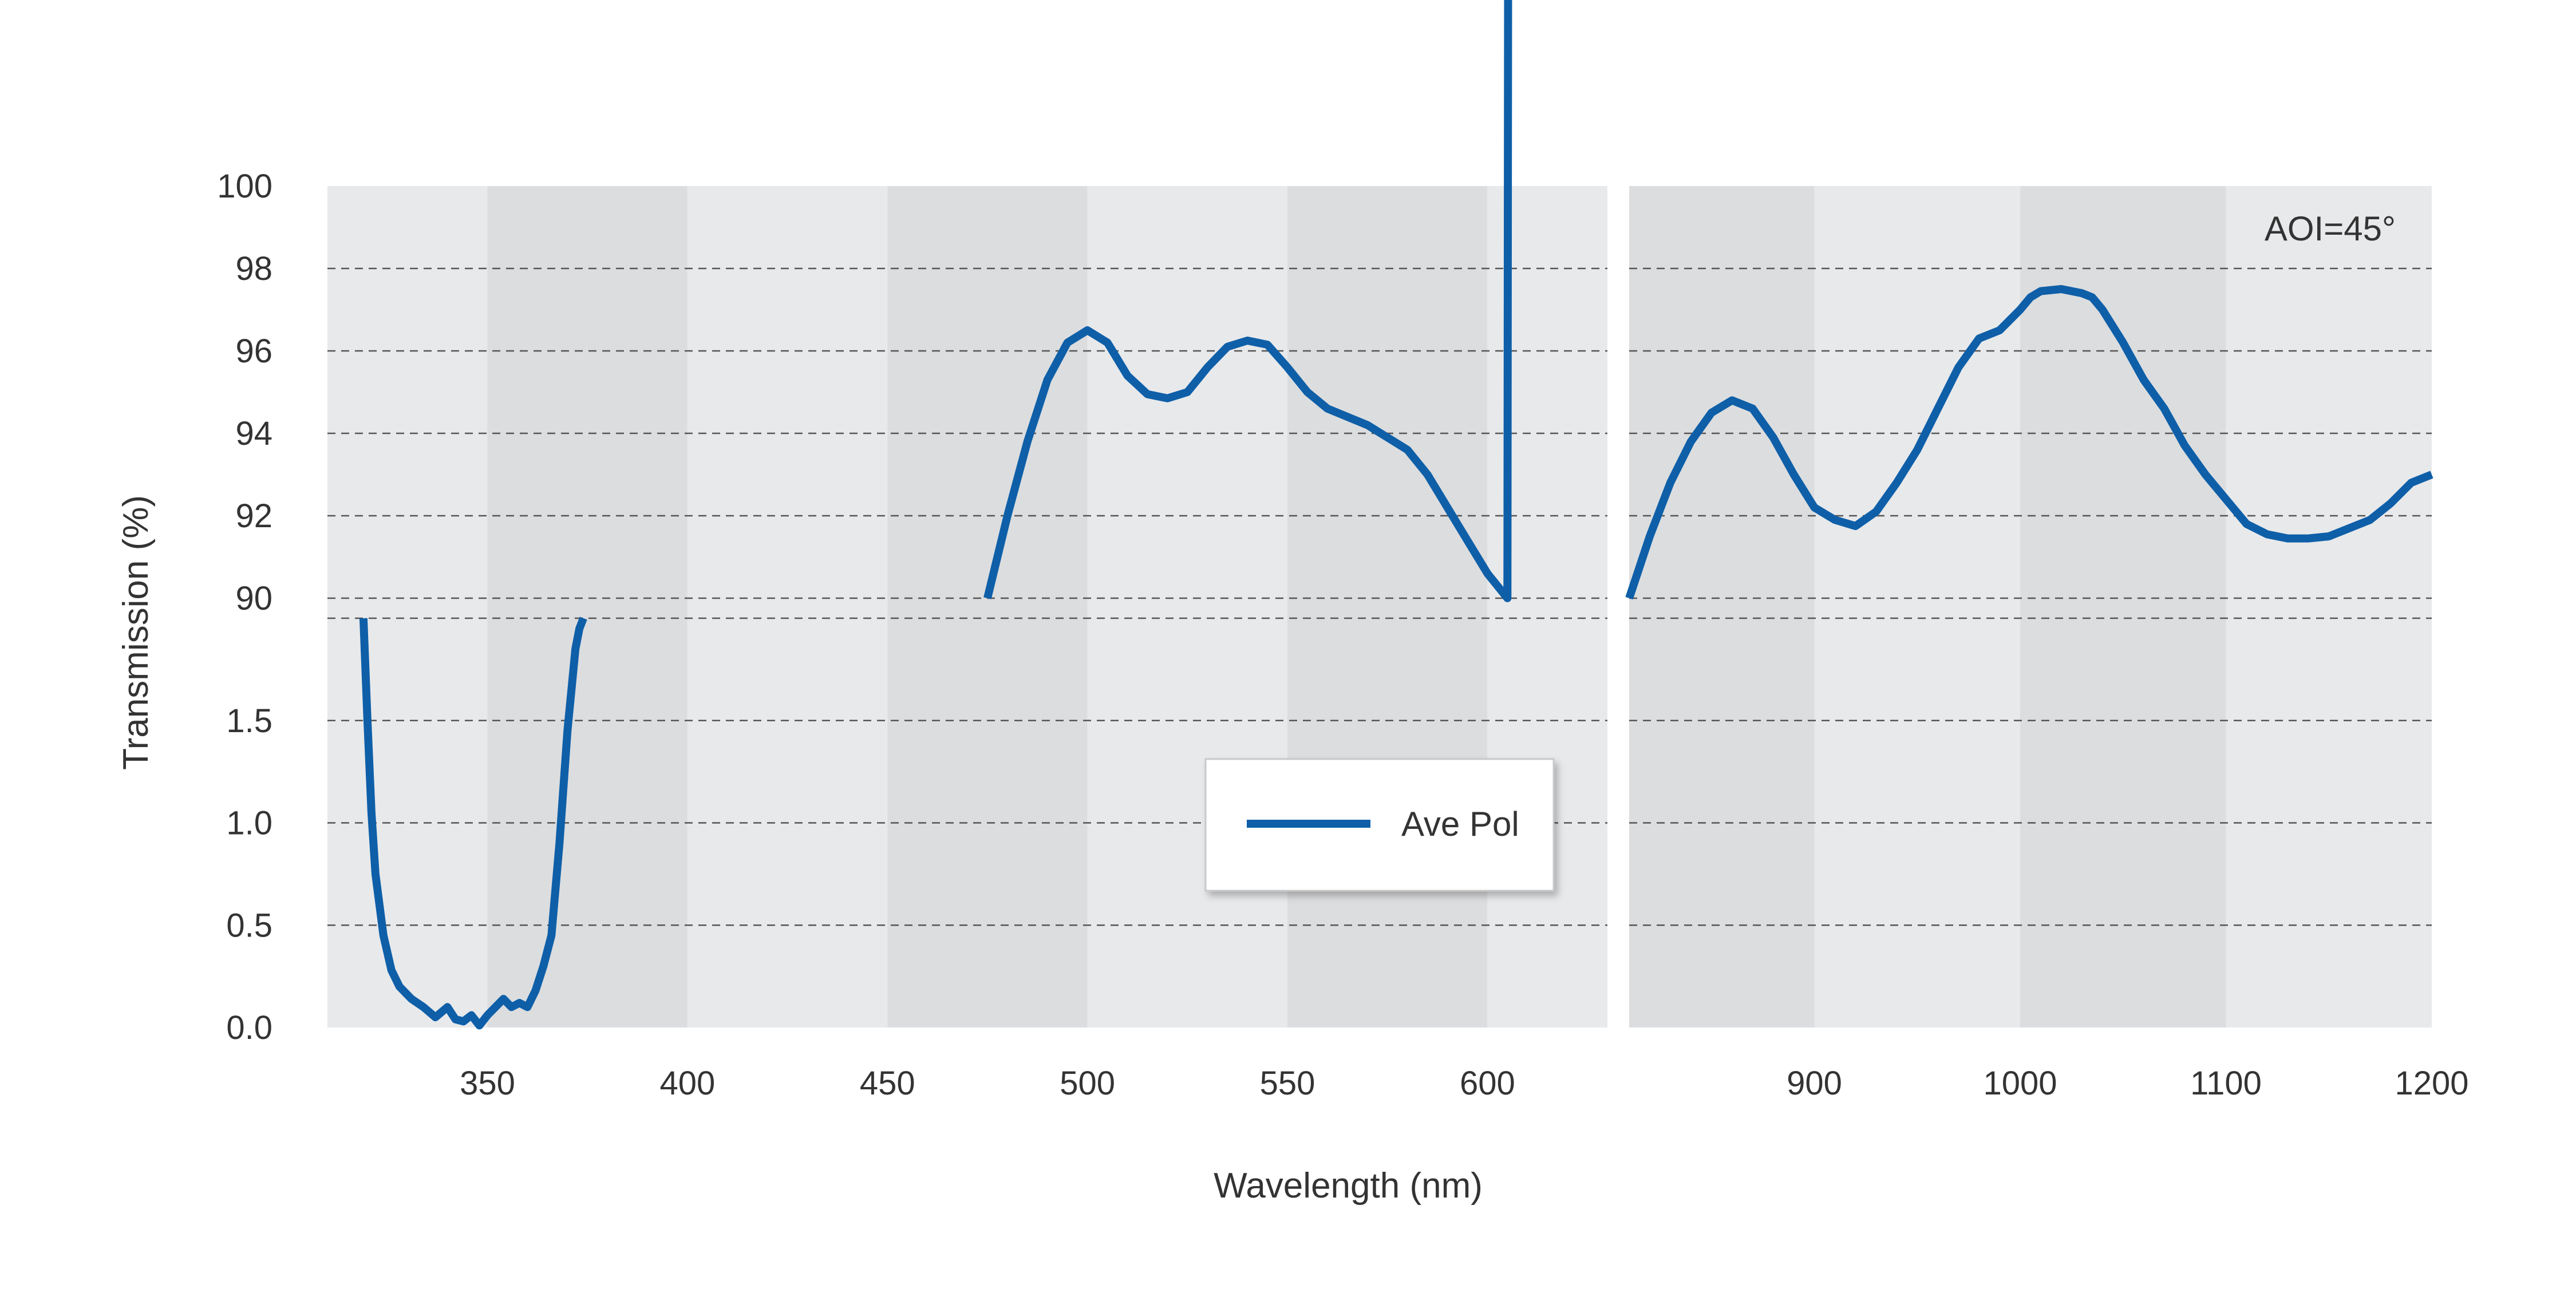 This screenshot has height=1312, width=2576. Describe the element at coordinates (253, 351) in the screenshot. I see `y-tick-label-96: 96` at that location.